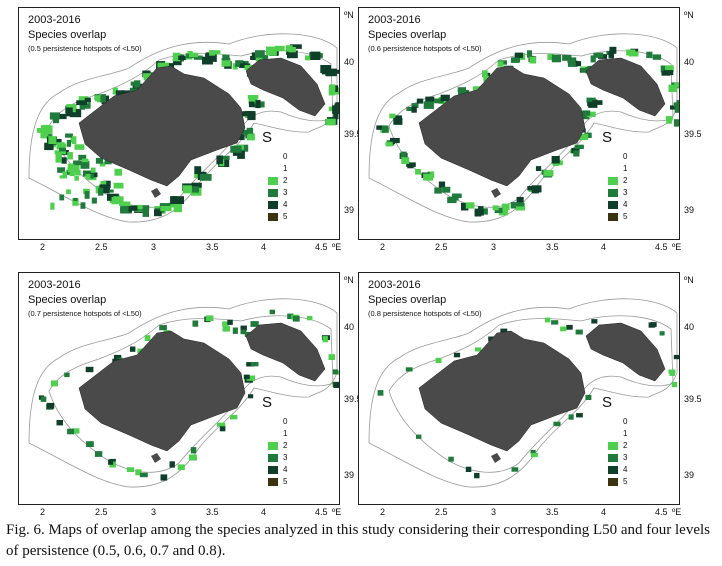  What do you see at coordinates (321, 512) in the screenshot?
I see `lon-tick-label: 4.5` at bounding box center [321, 512].